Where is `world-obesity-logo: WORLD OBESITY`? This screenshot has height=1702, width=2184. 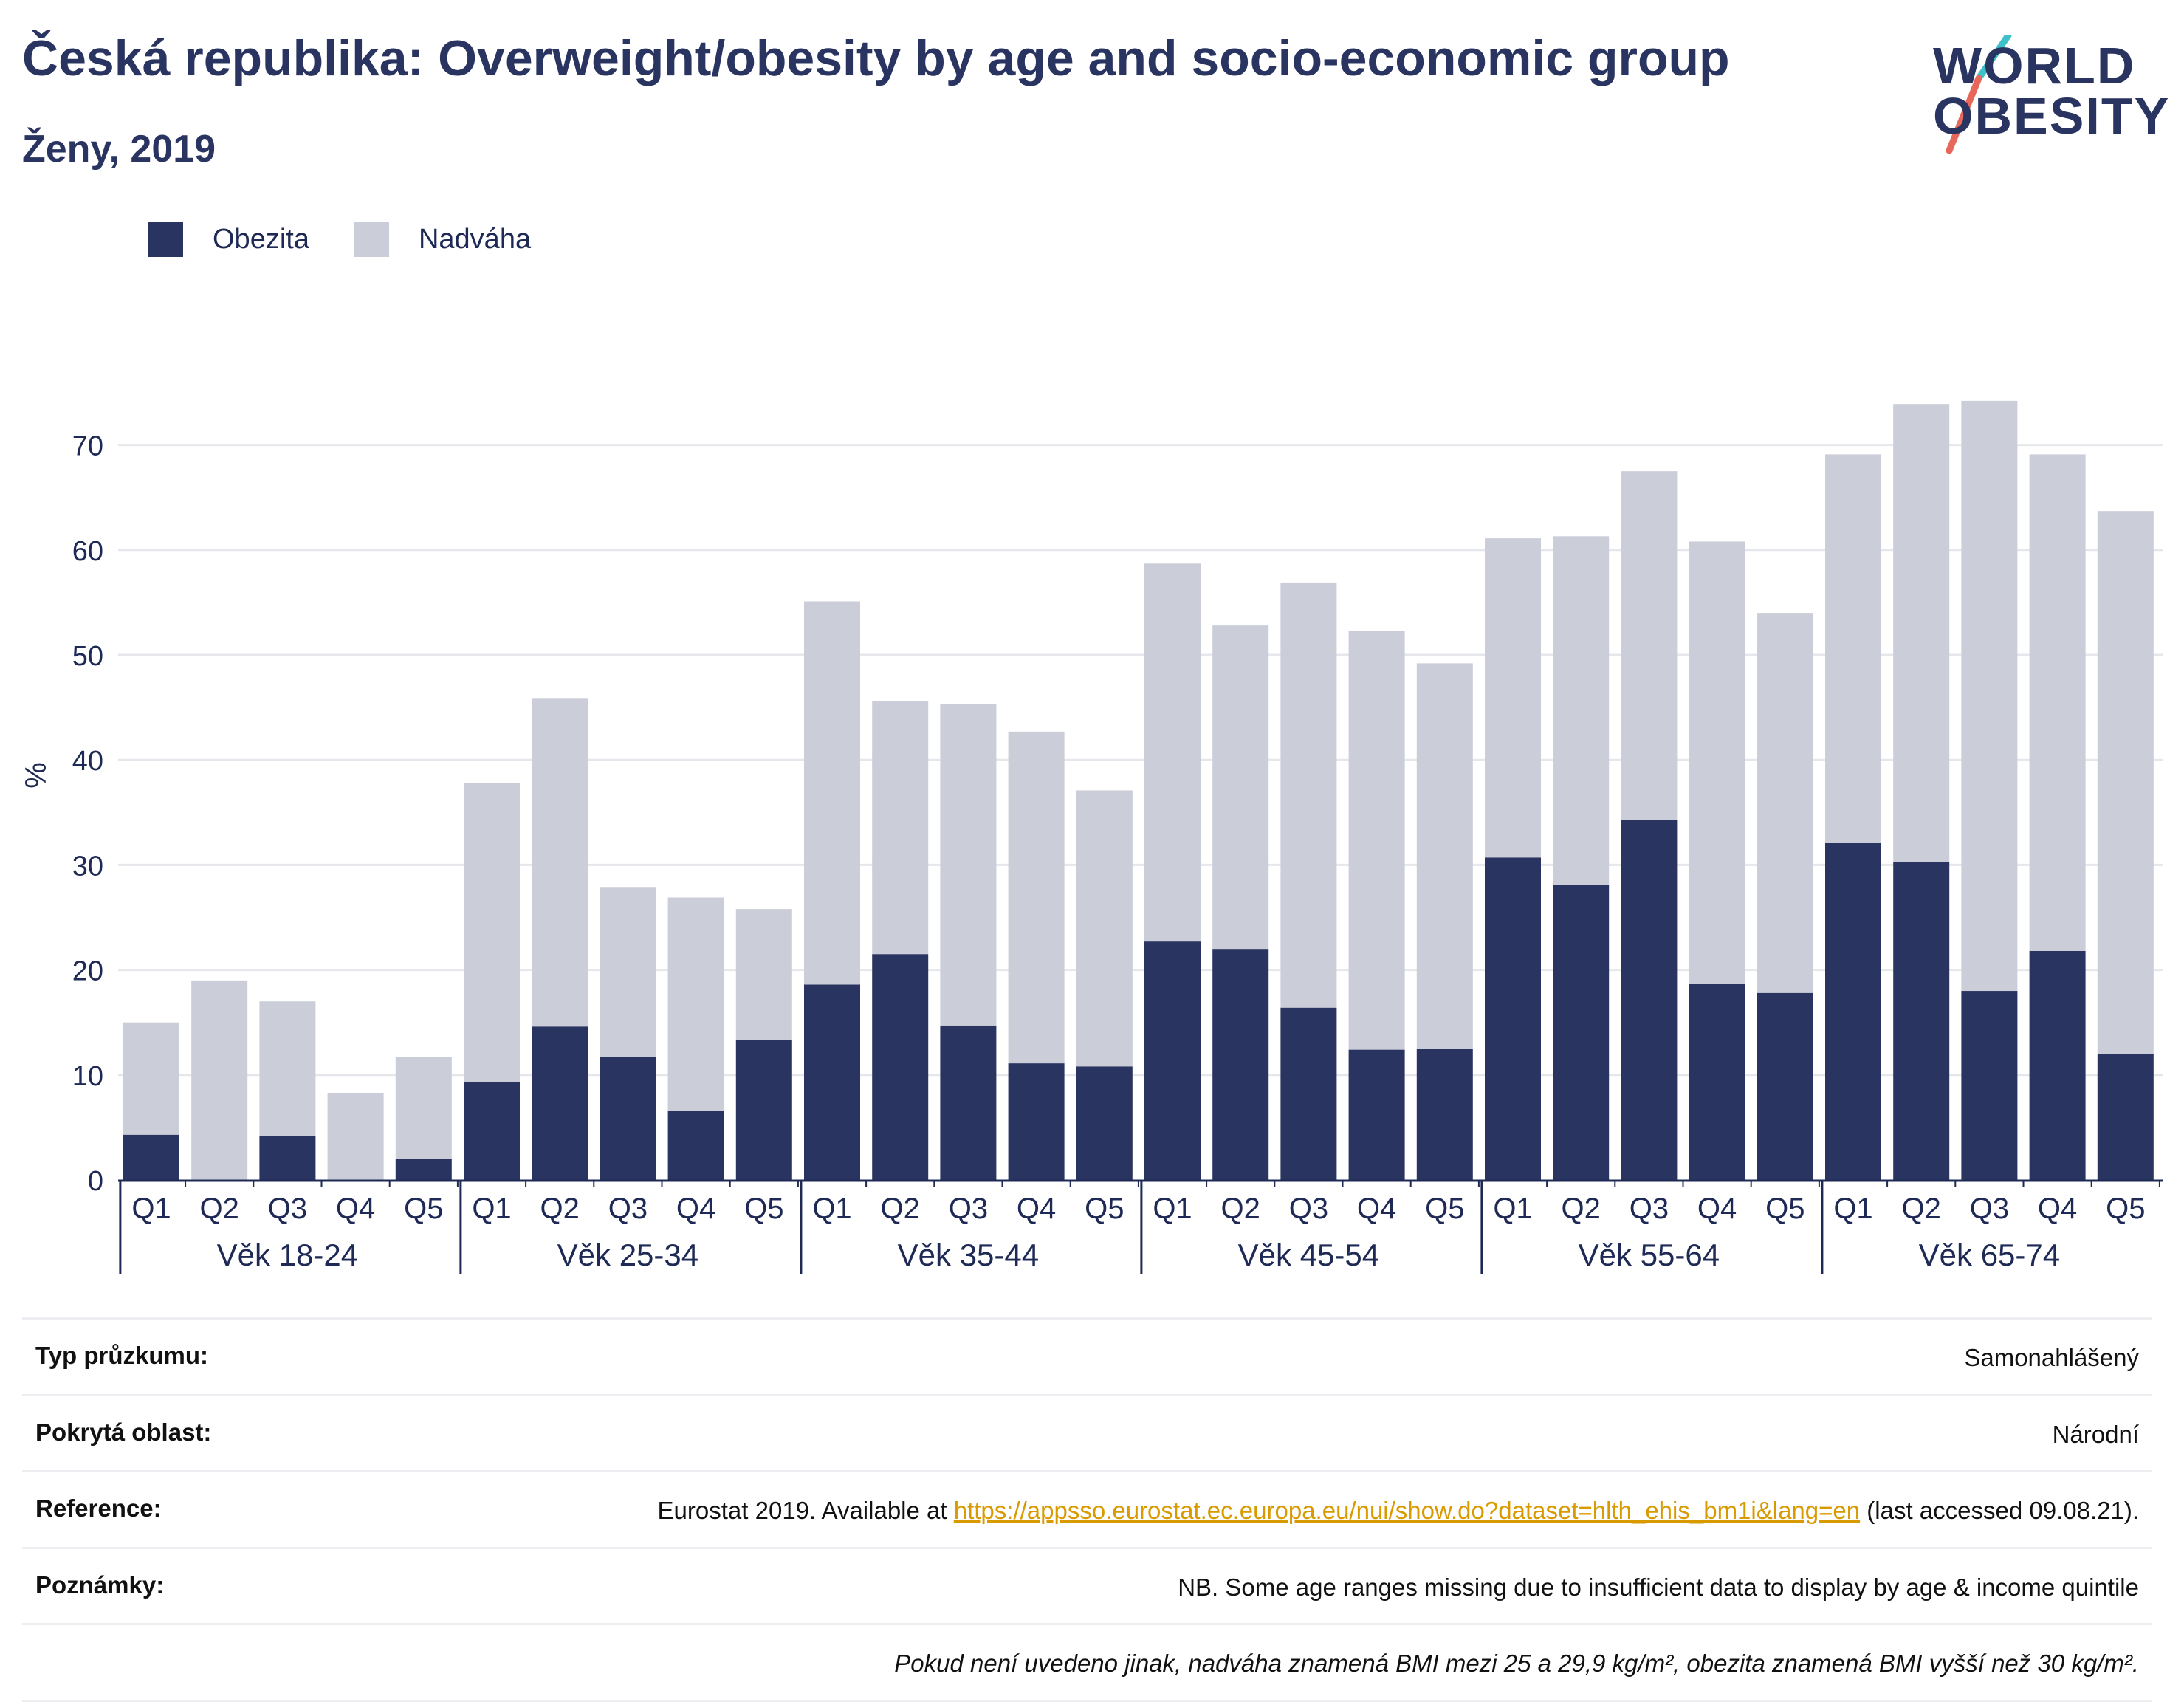 world-obesity-logo: WORLD OBESITY is located at coordinates (2046, 98).